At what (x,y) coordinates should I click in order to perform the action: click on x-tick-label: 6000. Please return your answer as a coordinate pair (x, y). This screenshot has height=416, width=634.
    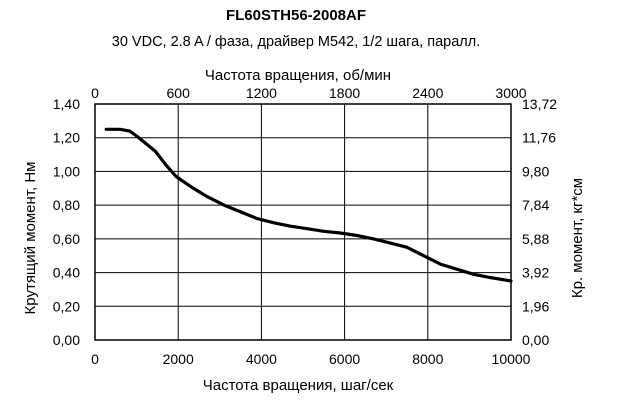
    Looking at the image, I should click on (344, 359).